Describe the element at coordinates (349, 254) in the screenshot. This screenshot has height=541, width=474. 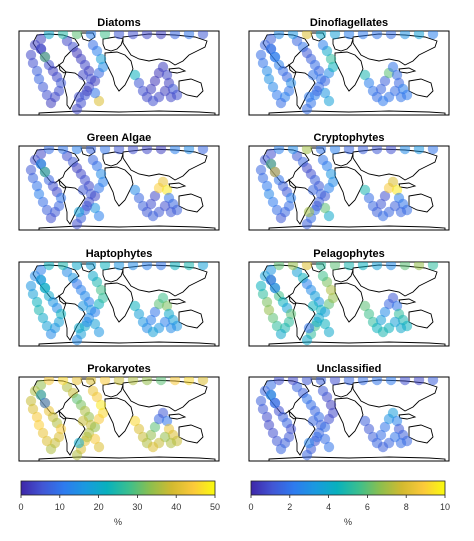
I see `panel-title: Pelagophytes` at that location.